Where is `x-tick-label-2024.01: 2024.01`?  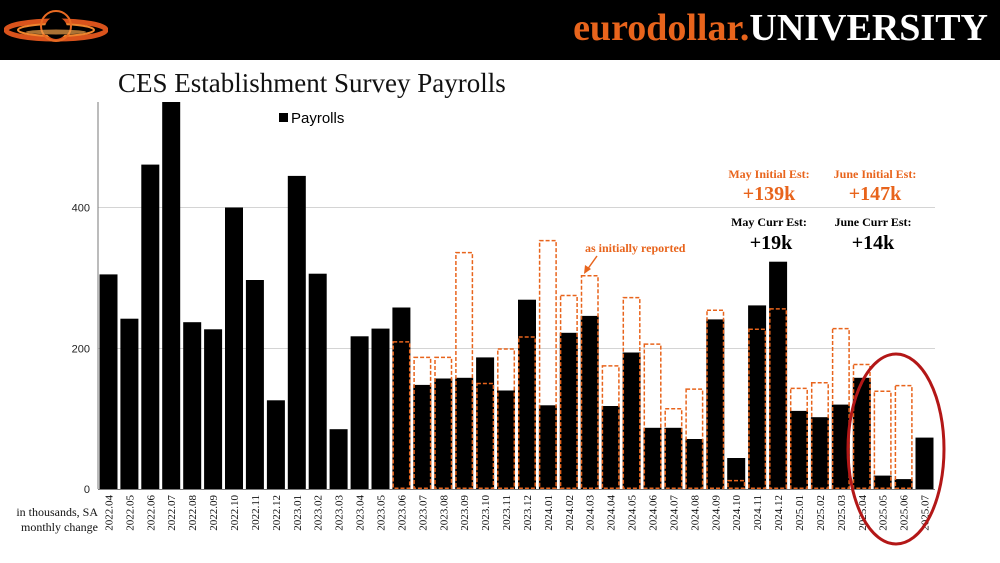
x-tick-label-2024.01: 2024.01 is located at coordinates (549, 513).